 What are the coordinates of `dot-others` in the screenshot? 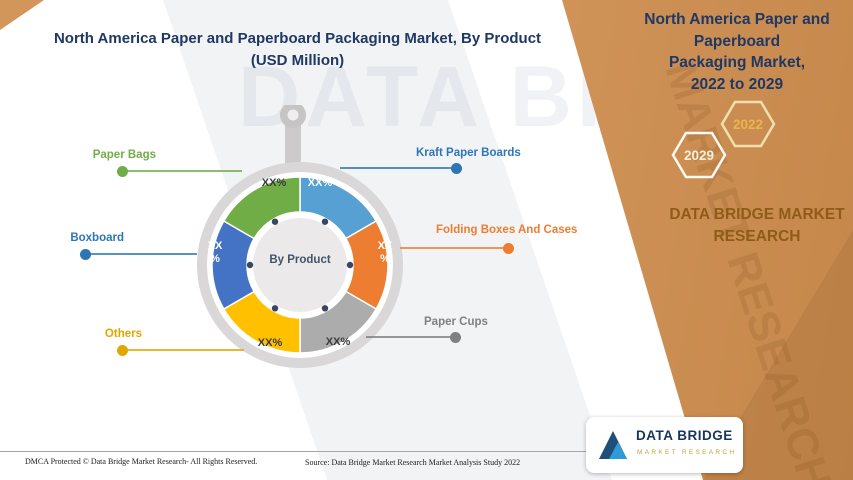 It's located at (122, 350).